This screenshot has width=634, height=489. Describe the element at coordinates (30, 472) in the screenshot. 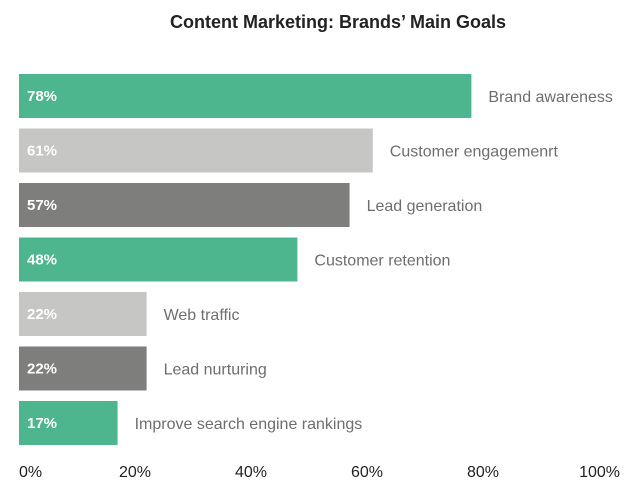

I see `x-tick-label: 0%` at that location.